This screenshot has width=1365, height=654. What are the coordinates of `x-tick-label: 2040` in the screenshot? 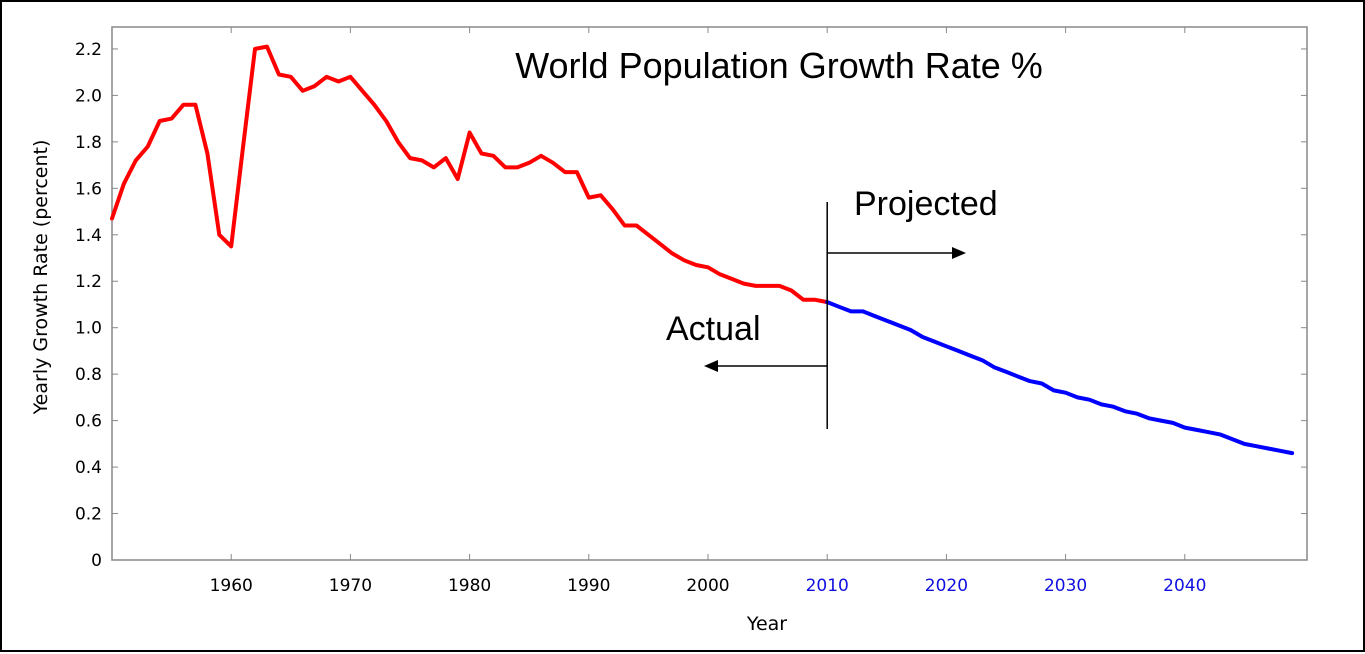 It's located at (1184, 586).